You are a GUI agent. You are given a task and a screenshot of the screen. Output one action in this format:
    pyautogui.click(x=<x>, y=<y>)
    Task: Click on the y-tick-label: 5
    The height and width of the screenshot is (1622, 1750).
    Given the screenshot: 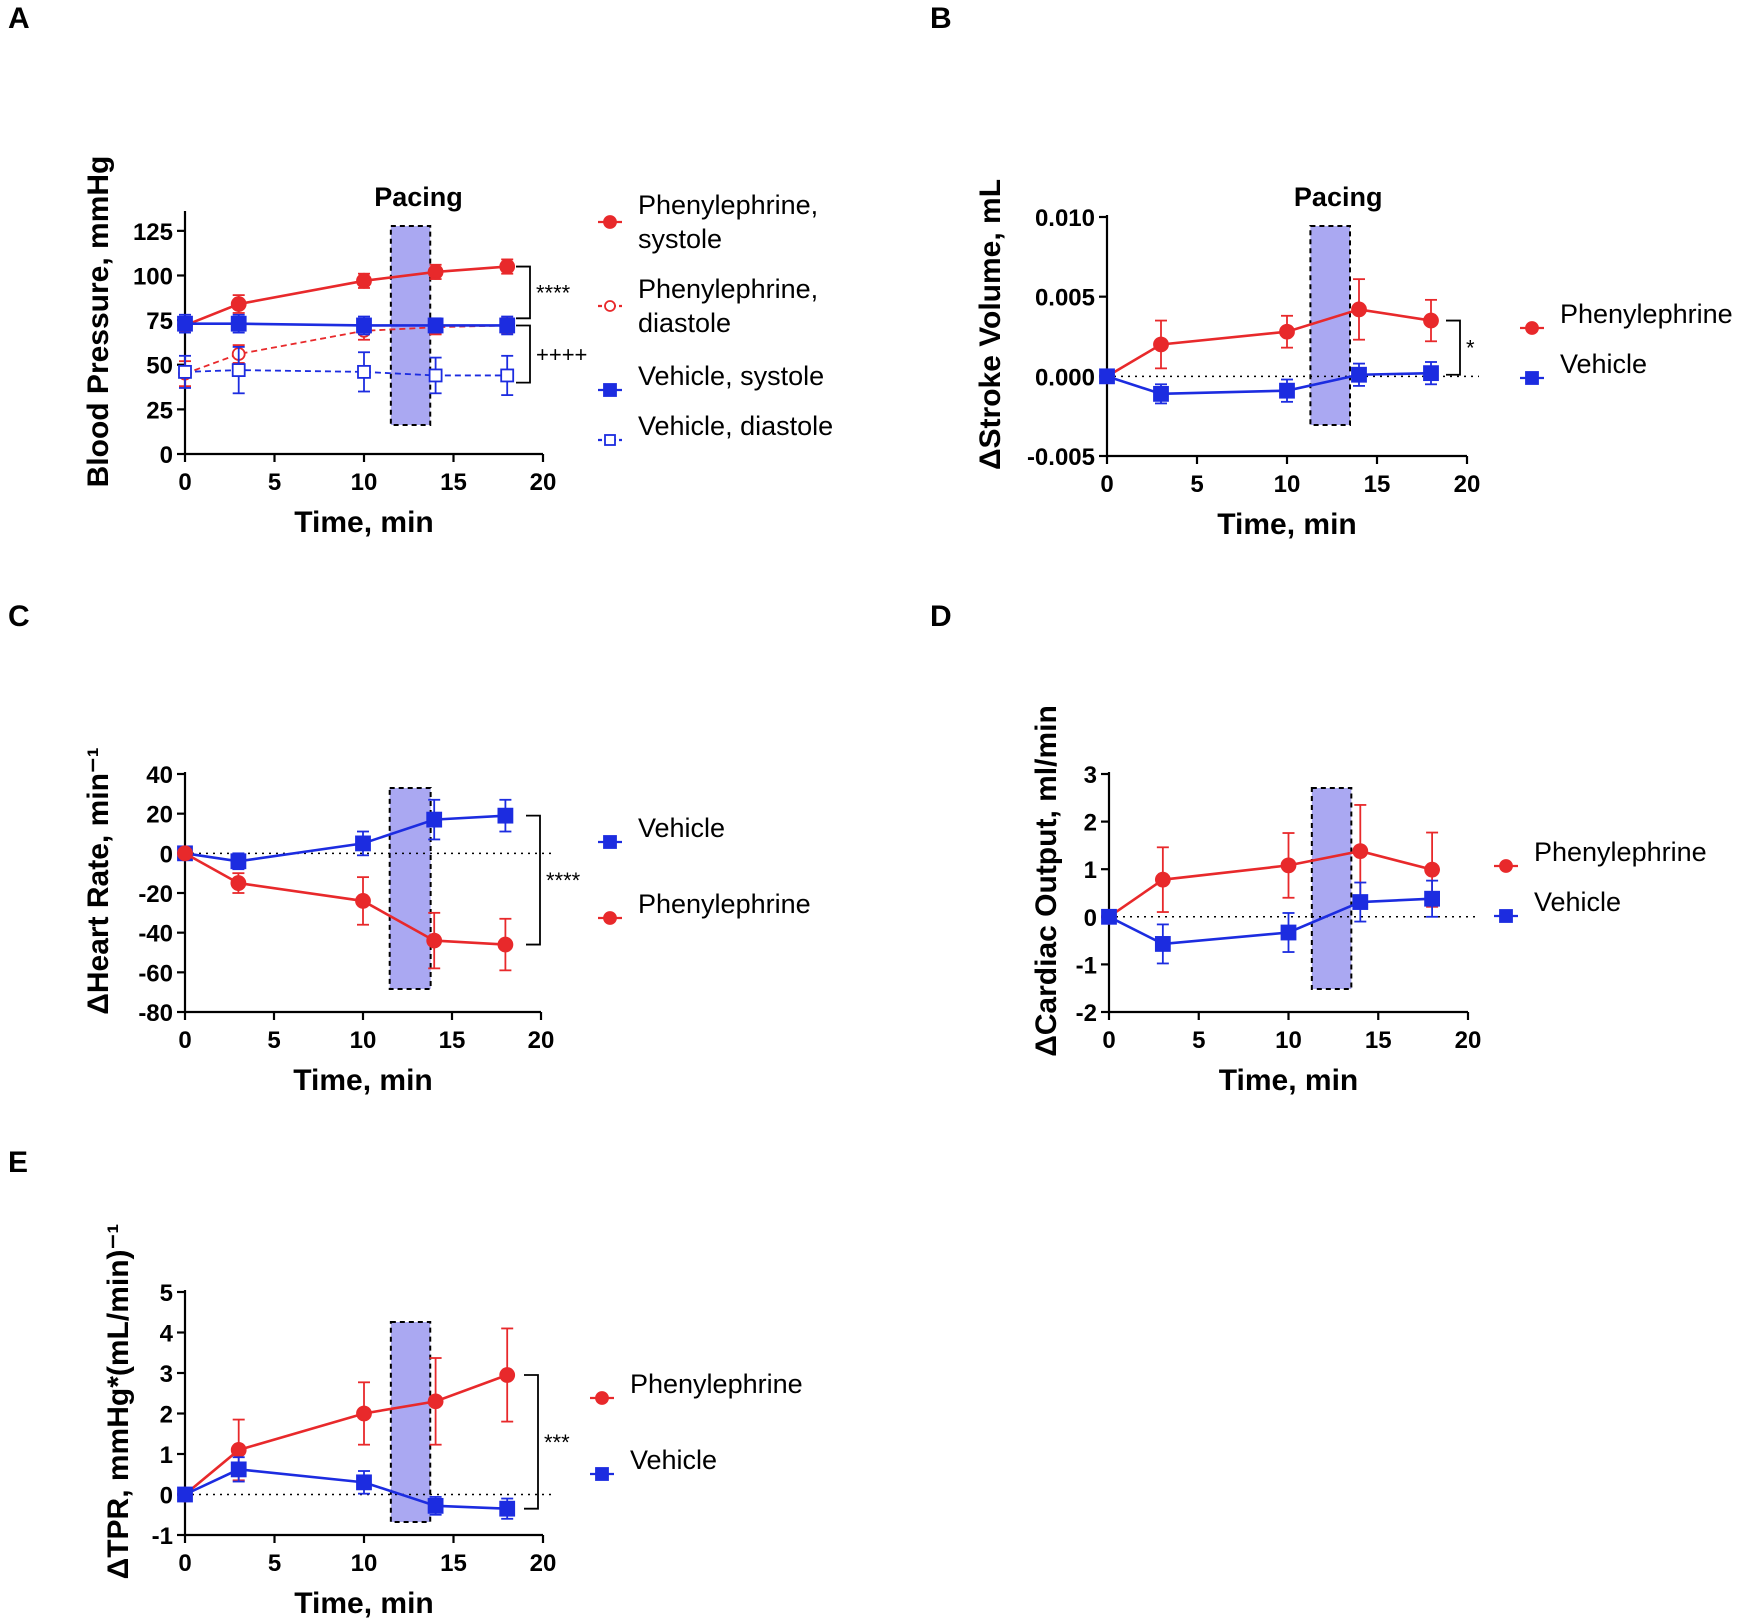 What is the action you would take?
    pyautogui.click(x=166, y=1293)
    